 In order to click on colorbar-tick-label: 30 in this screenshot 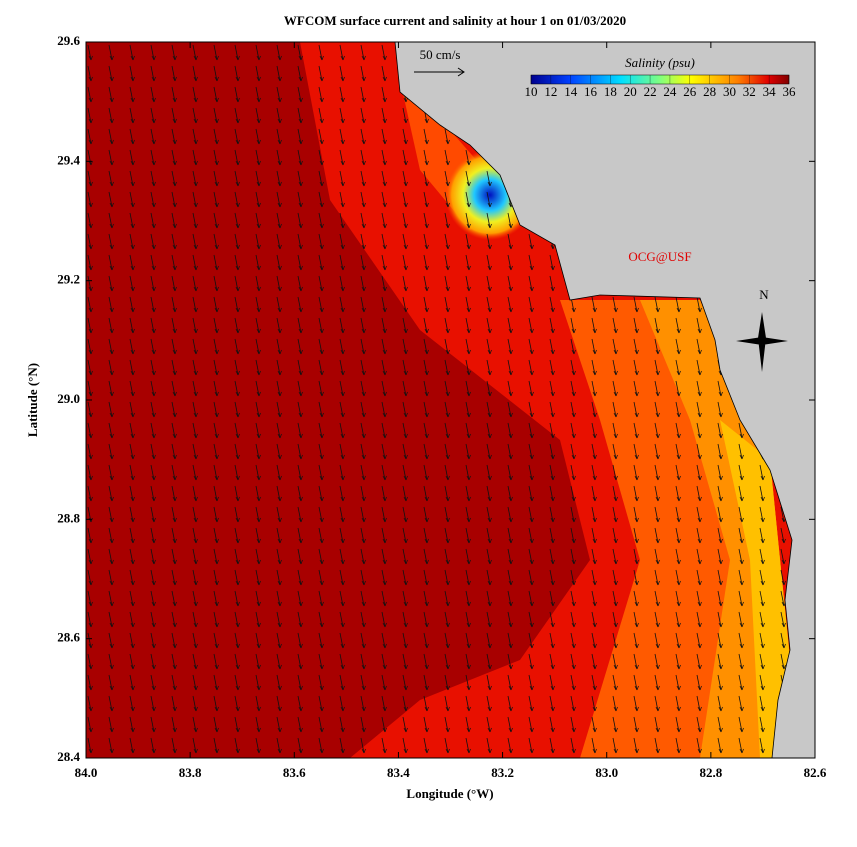, I will do `click(729, 91)`.